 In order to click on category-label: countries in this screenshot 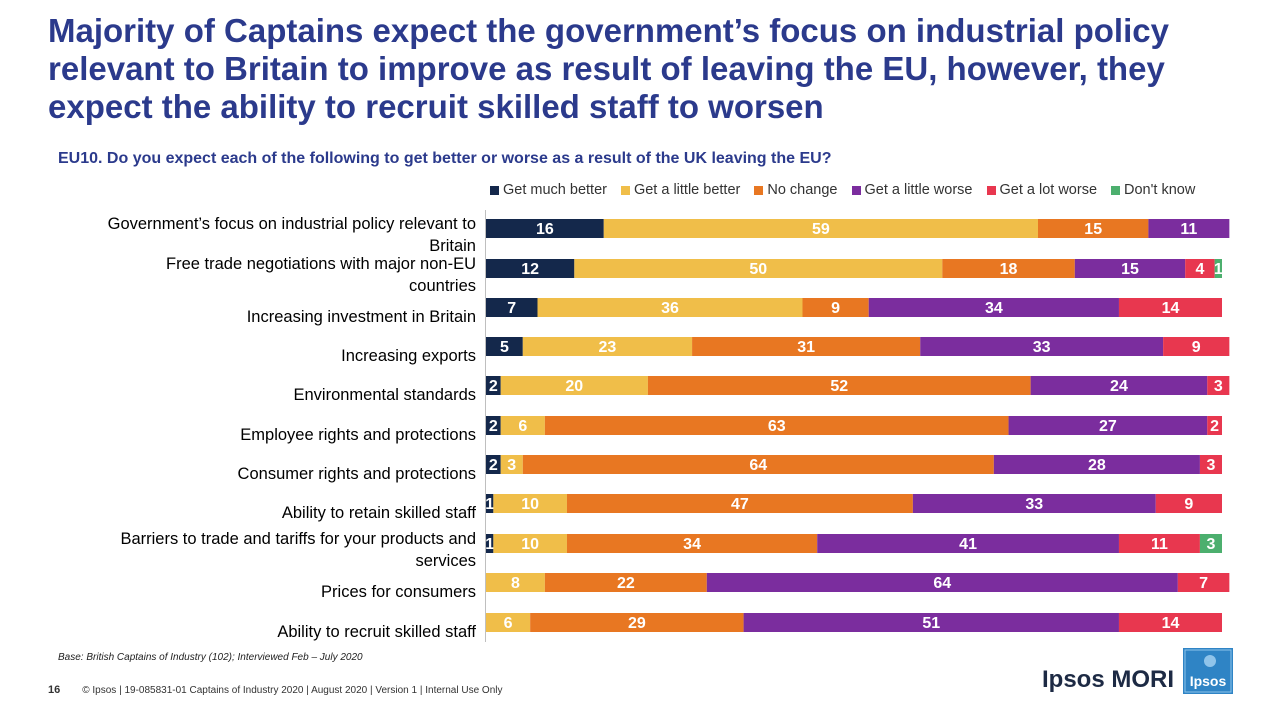, I will do `click(442, 286)`.